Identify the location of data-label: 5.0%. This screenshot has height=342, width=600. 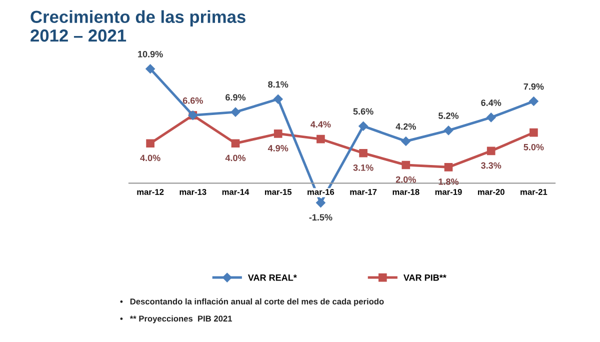
(534, 147).